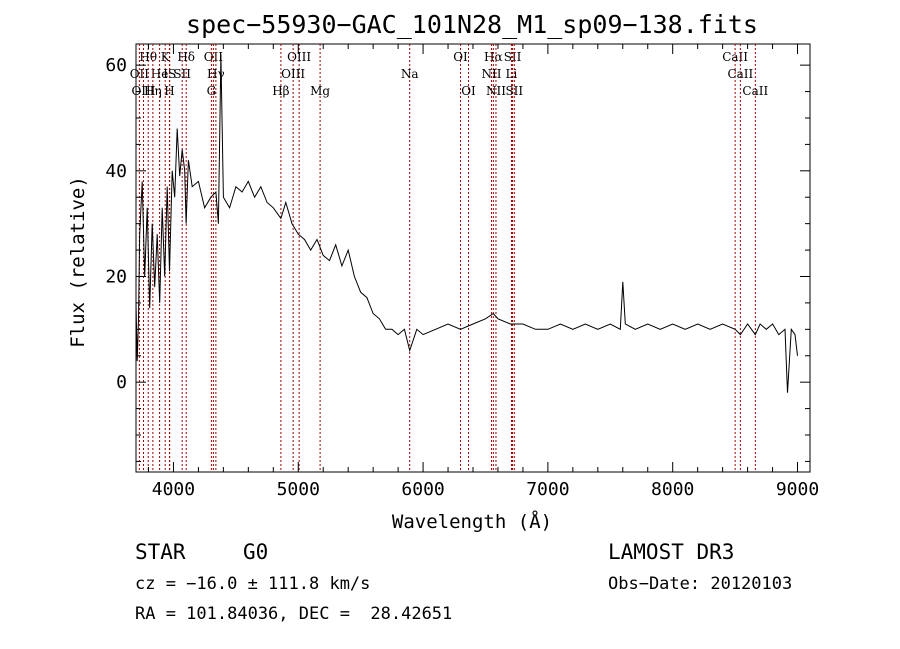 Image resolution: width=900 pixels, height=649 pixels. What do you see at coordinates (294, 614) in the screenshot?
I see `coordinates: RA = 101.84036, DEC = 28.42651` at bounding box center [294, 614].